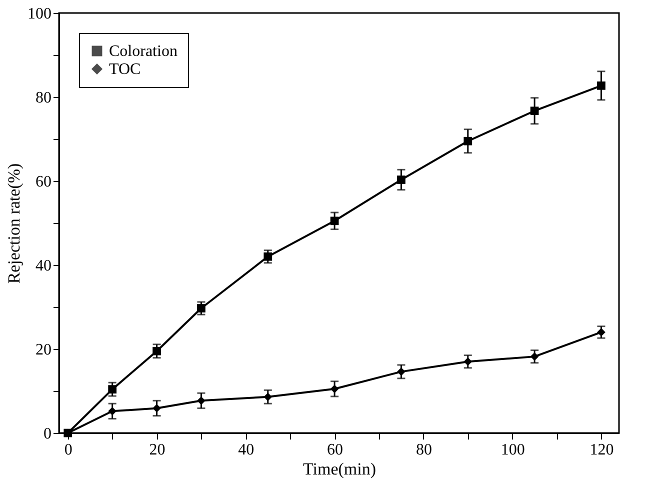  I want to click on x-axis-title: Time(min), so click(339, 469).